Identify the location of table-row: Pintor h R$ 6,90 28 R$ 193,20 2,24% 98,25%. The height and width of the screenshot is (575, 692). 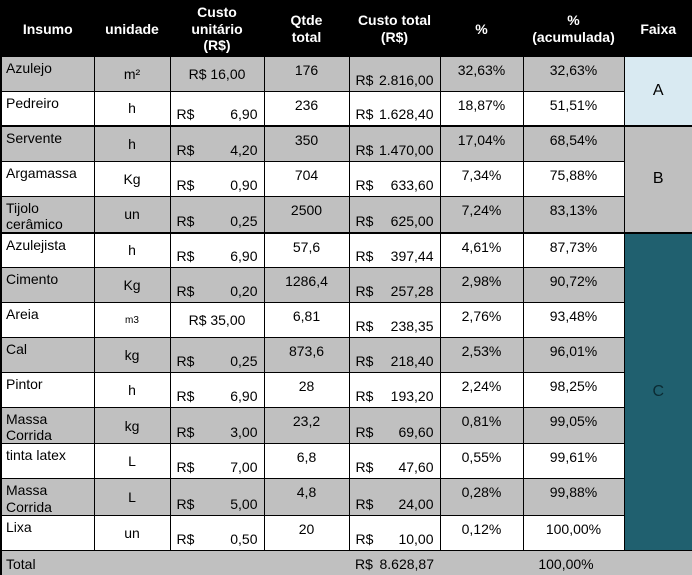
(346, 390).